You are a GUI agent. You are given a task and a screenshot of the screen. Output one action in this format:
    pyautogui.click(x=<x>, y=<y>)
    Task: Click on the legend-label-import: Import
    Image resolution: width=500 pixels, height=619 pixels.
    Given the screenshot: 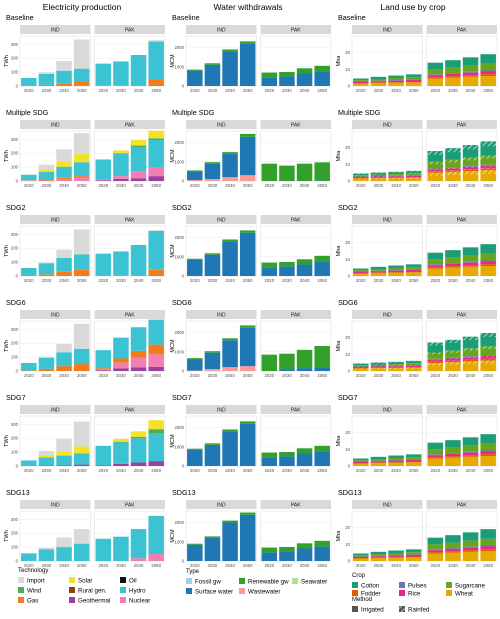 What is the action you would take?
    pyautogui.click(x=36, y=580)
    